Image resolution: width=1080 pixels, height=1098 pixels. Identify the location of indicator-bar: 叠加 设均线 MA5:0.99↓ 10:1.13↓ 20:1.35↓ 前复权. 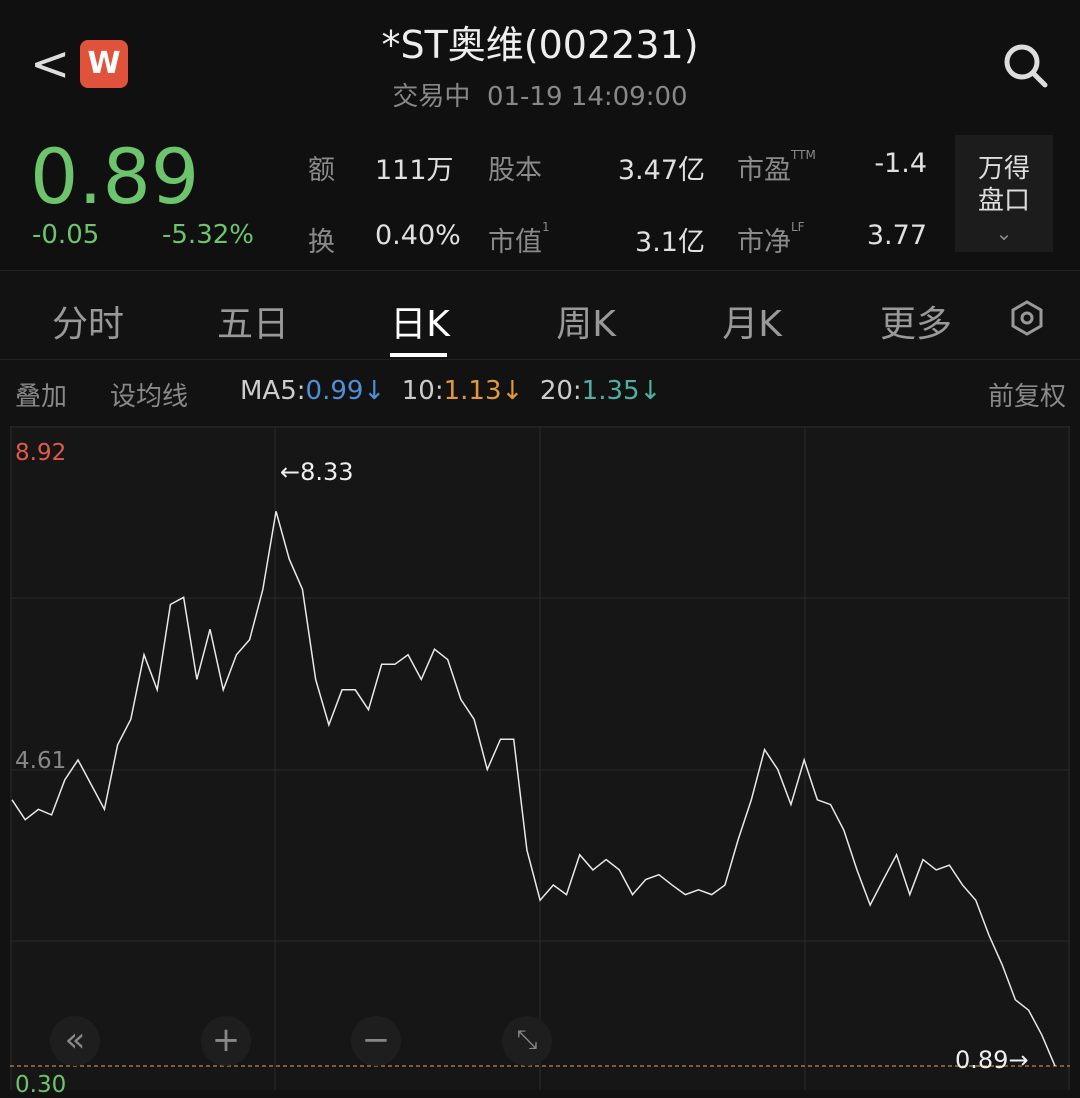
(540, 392).